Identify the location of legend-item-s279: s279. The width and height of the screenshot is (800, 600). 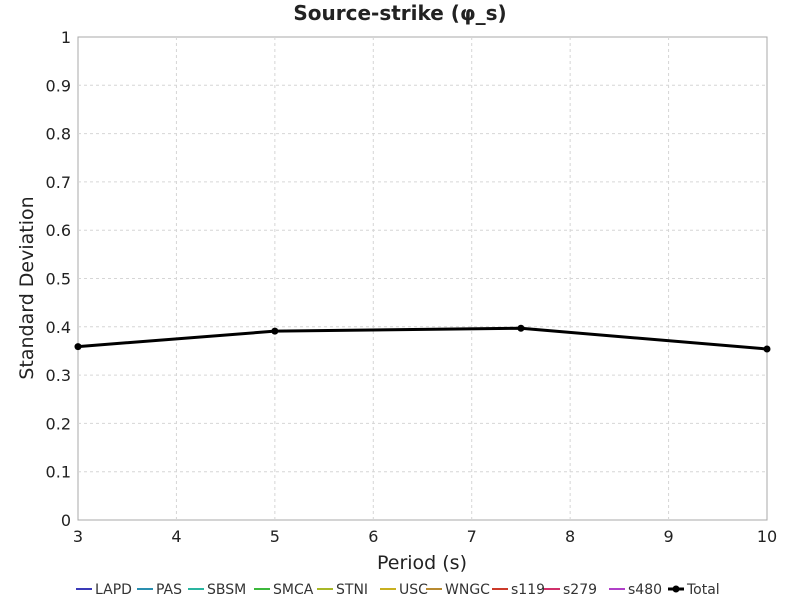
(570, 590).